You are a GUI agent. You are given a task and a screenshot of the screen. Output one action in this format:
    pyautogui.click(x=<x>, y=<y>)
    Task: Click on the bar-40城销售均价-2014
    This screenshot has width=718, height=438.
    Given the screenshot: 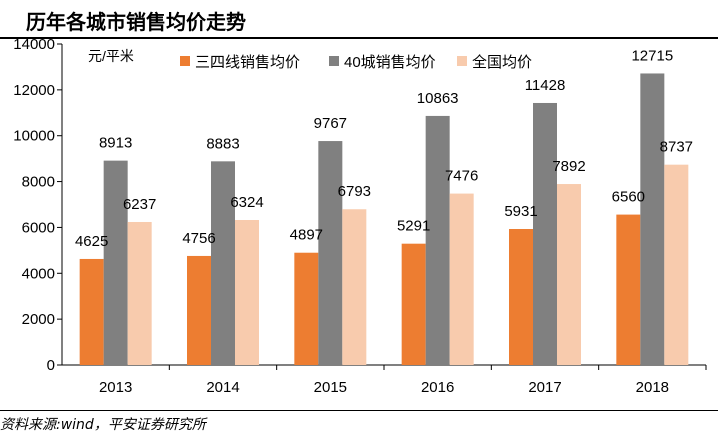 What is the action you would take?
    pyautogui.click(x=223, y=263)
    